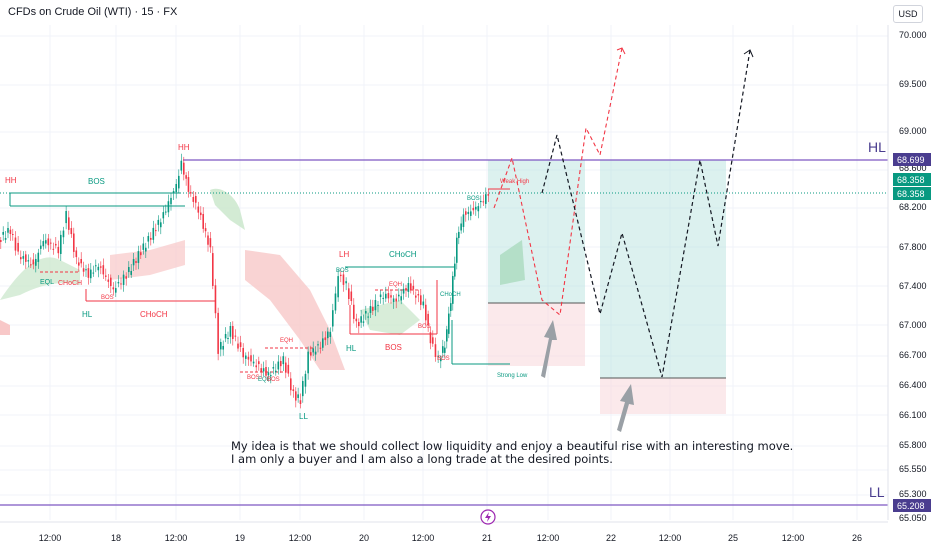  What do you see at coordinates (908, 14) in the screenshot?
I see `currency-selector: USD` at bounding box center [908, 14].